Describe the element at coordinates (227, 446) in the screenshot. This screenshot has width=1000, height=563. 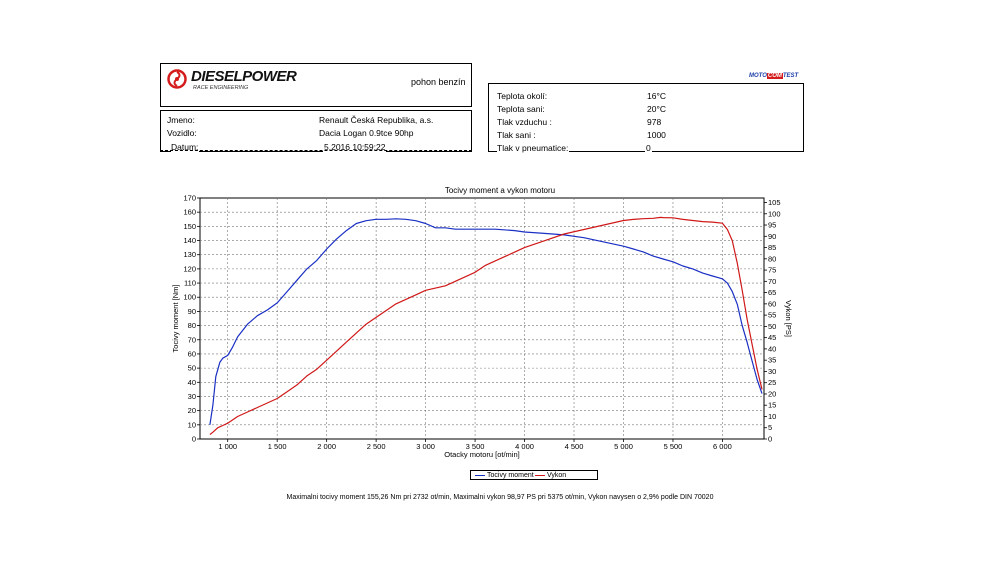
I see `x-tick-label: 1 000` at that location.